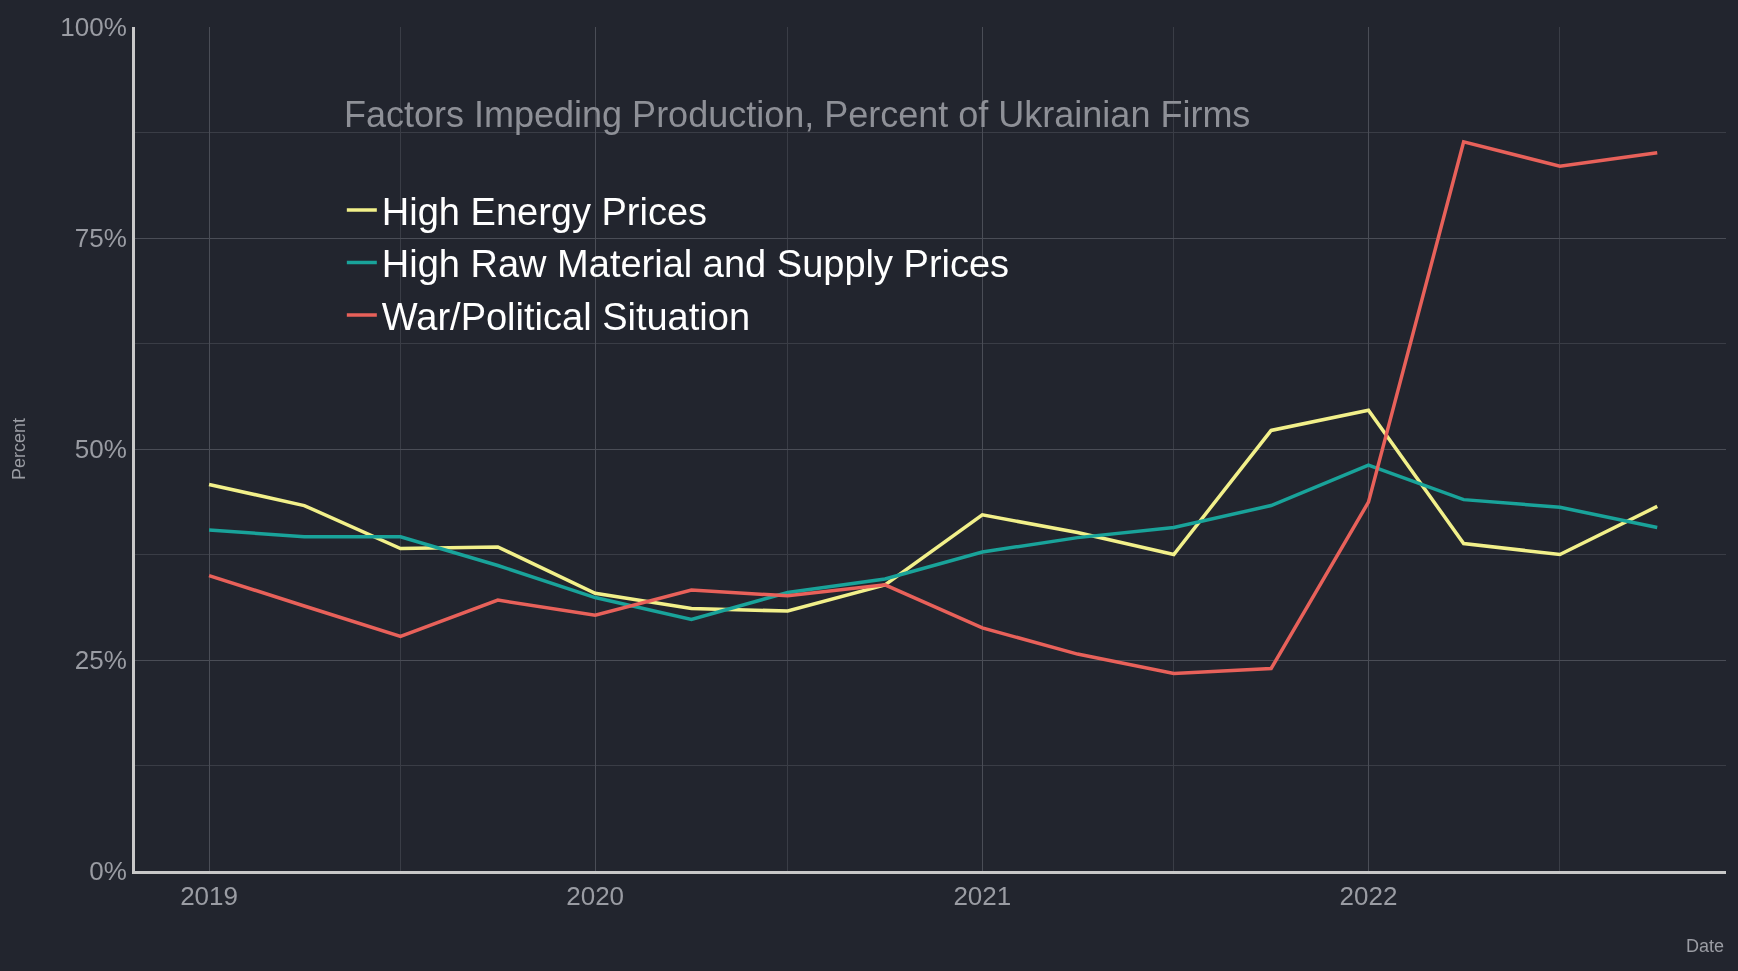 Image resolution: width=1738 pixels, height=971 pixels. Describe the element at coordinates (797, 114) in the screenshot. I see `text: Factors Impeding Production, Percent of Ukrainian Firms` at that location.